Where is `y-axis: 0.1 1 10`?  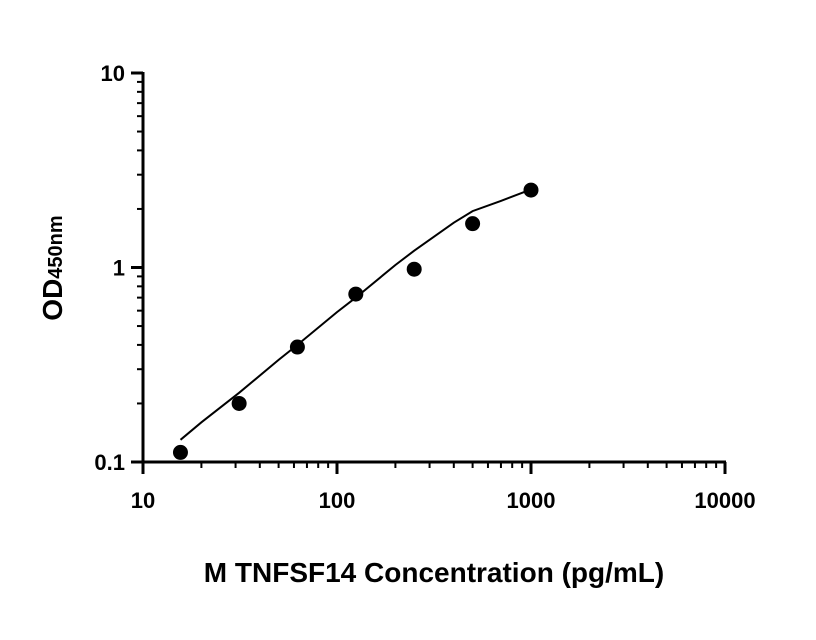
y-axis: 0.1 1 10 is located at coordinates (119, 268).